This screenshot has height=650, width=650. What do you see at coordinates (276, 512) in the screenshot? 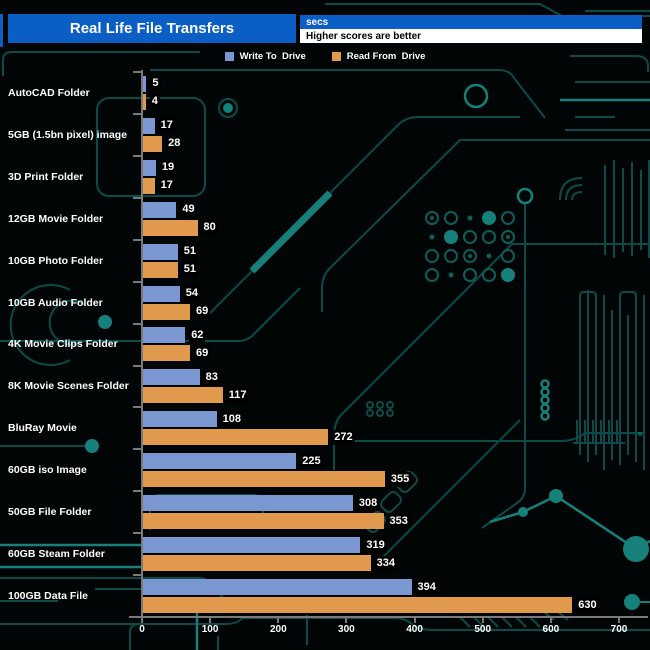
I see `bar-group: 308 353` at bounding box center [276, 512].